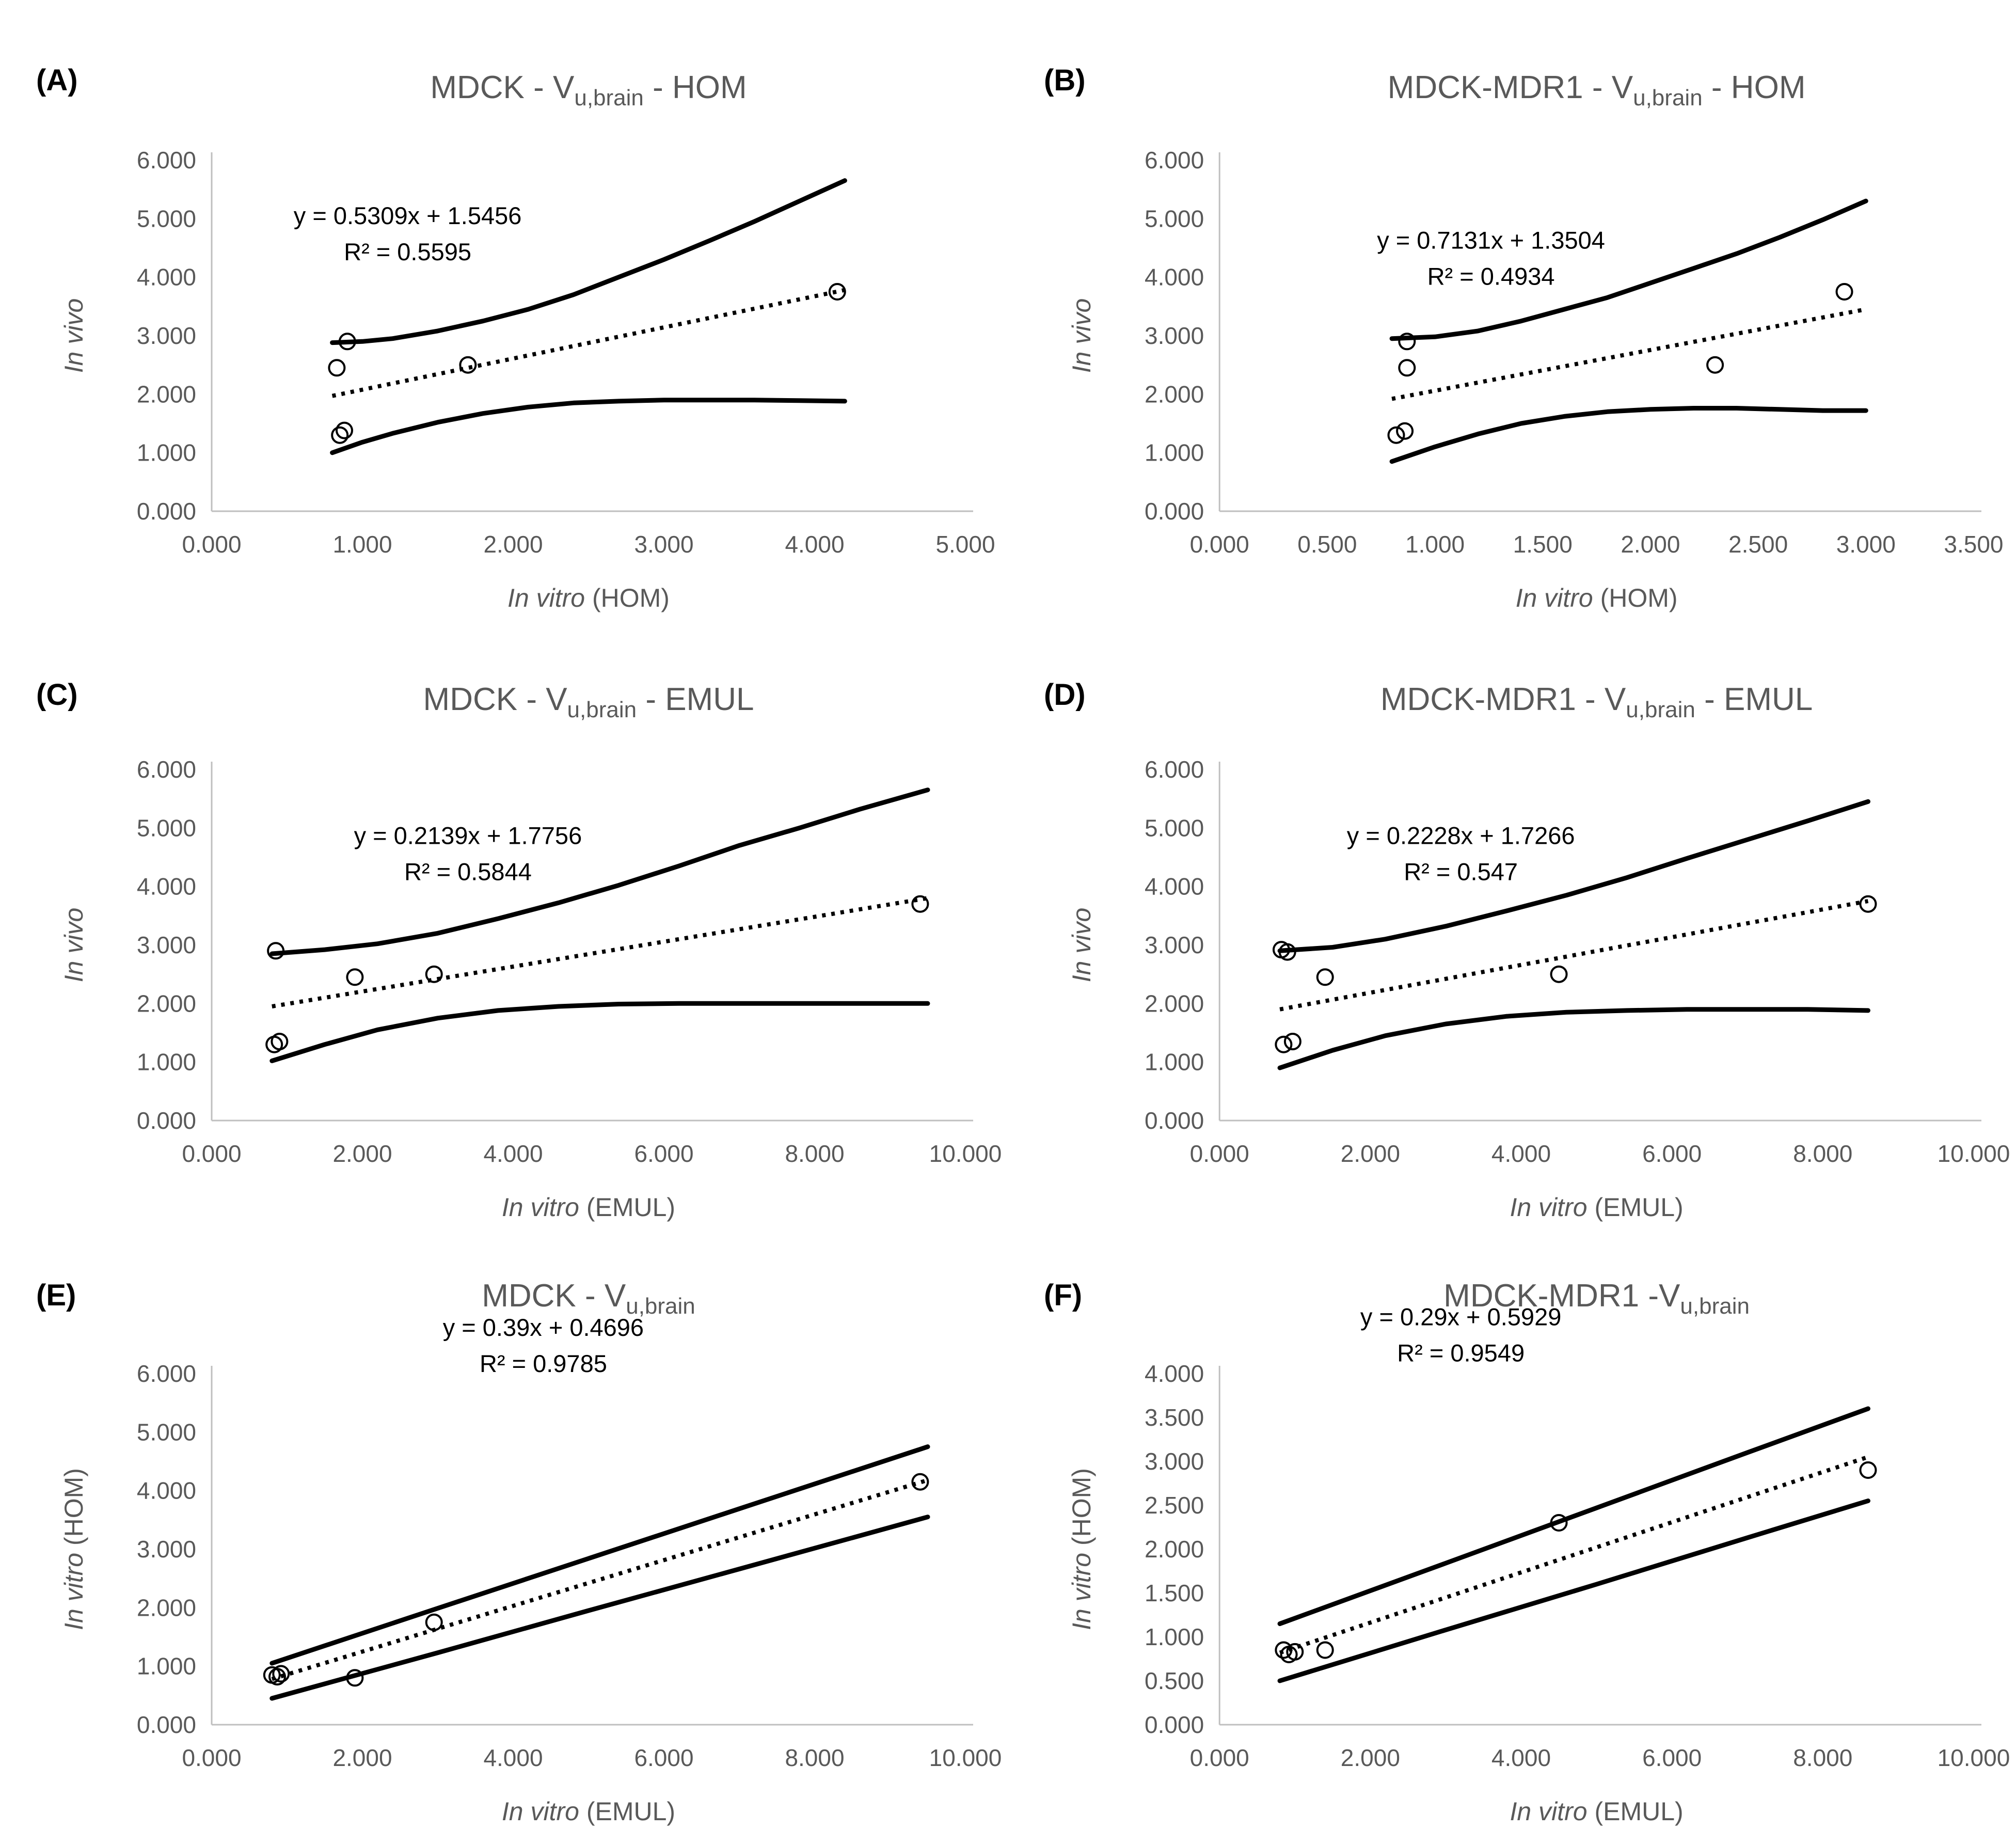 The width and height of the screenshot is (2016, 1829). I want to click on r-squared-value: R² = 0.5595, so click(407, 252).